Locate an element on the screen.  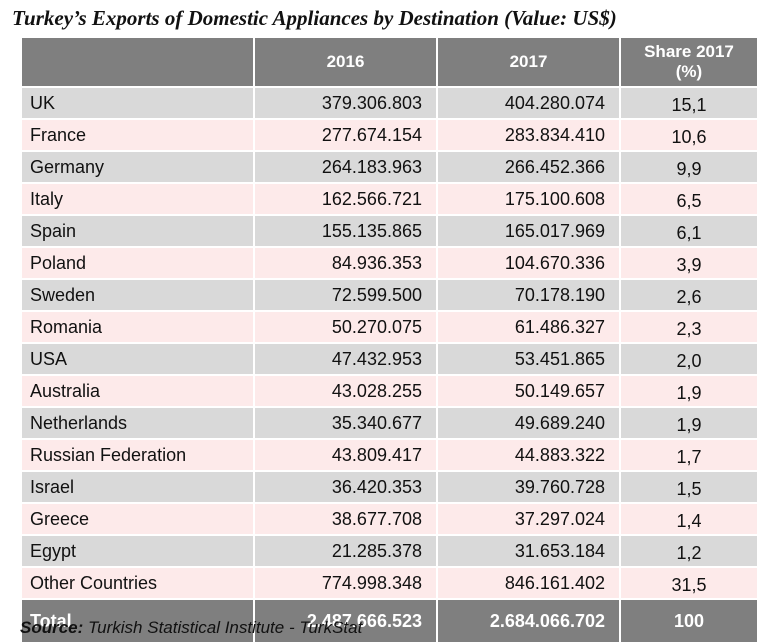
table-row: Australia 43.028.255 50.149.657 1,9 is located at coordinates (389, 391).